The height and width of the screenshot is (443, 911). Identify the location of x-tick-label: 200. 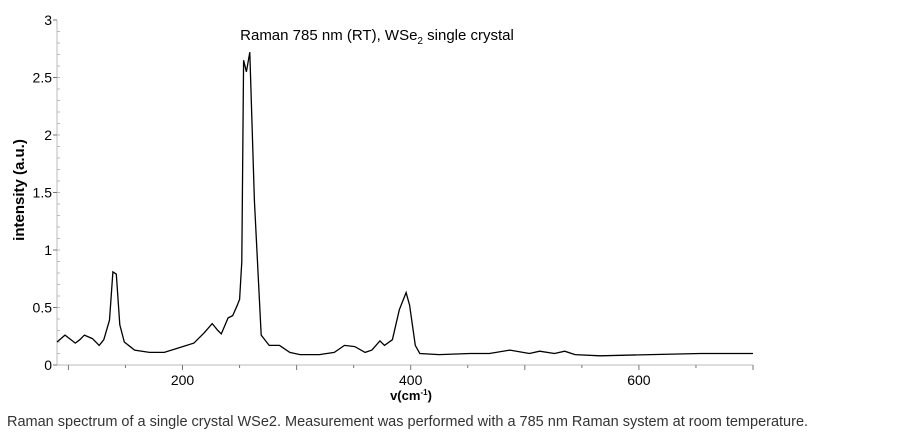
(183, 380).